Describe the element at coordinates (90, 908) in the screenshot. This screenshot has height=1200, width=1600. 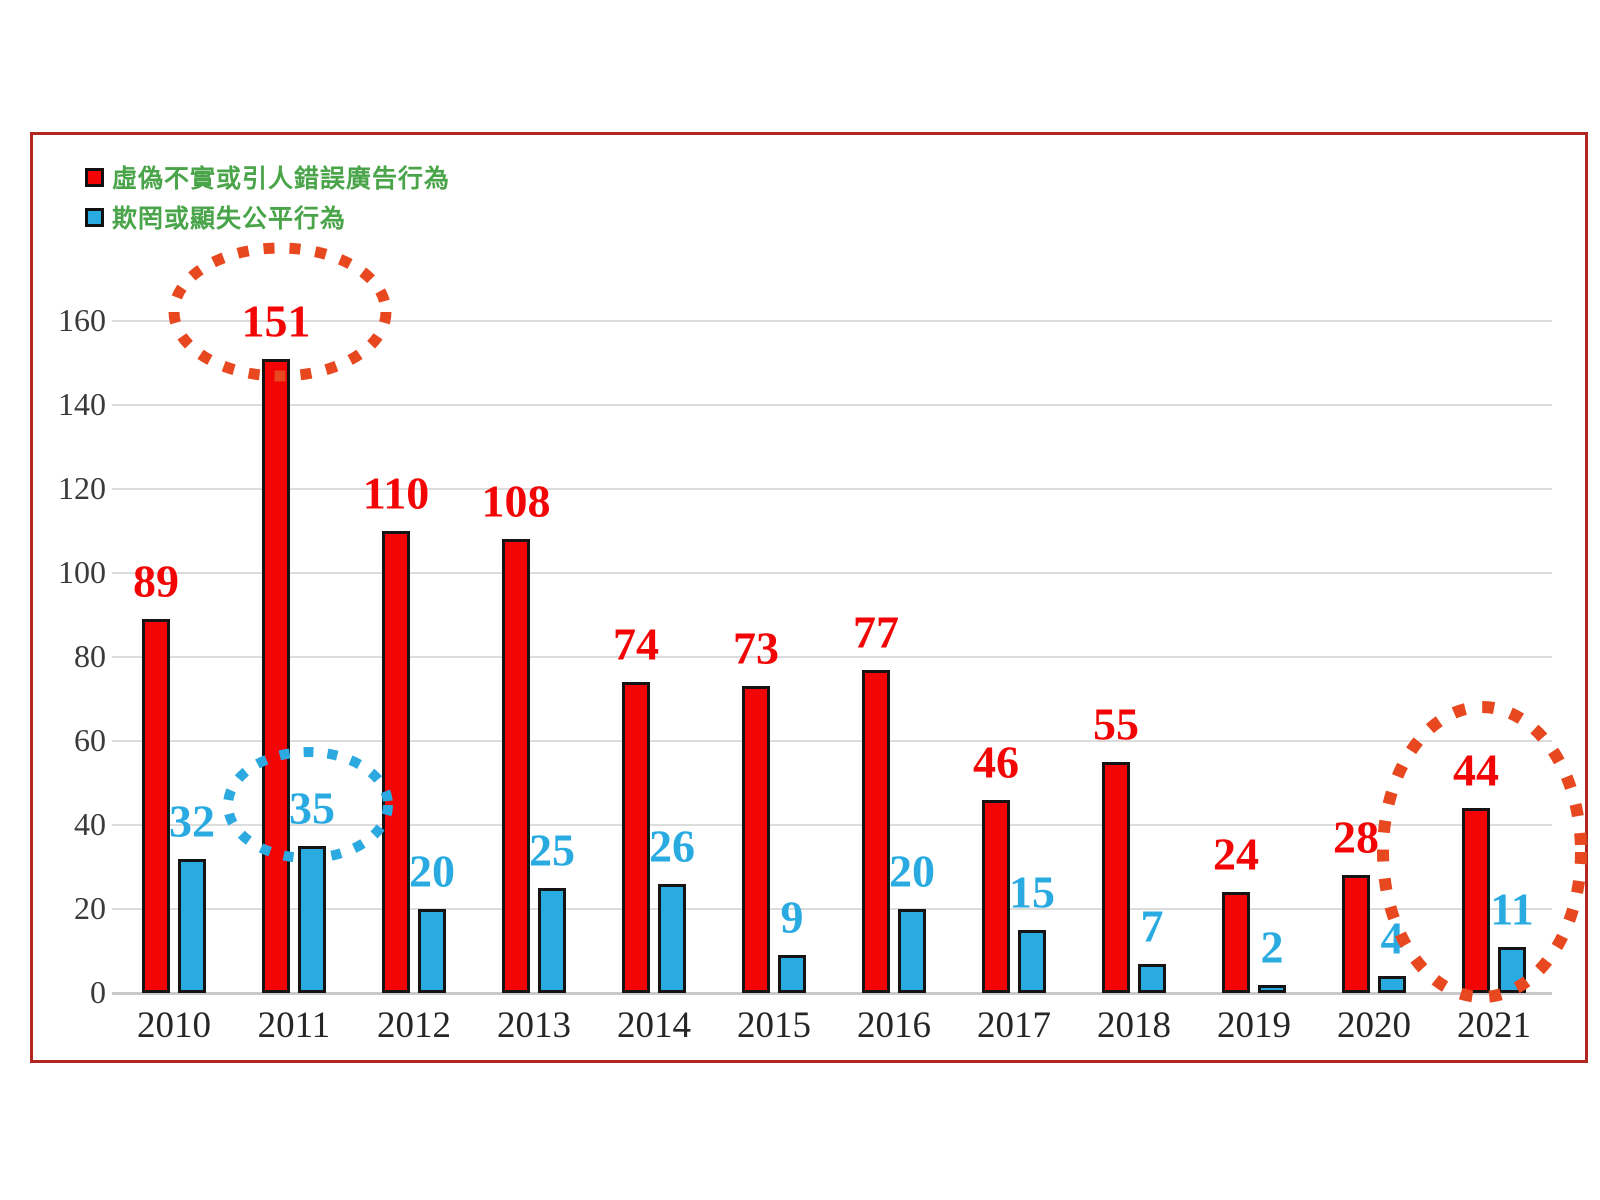
I see `y-axis-tick-20: 20` at that location.